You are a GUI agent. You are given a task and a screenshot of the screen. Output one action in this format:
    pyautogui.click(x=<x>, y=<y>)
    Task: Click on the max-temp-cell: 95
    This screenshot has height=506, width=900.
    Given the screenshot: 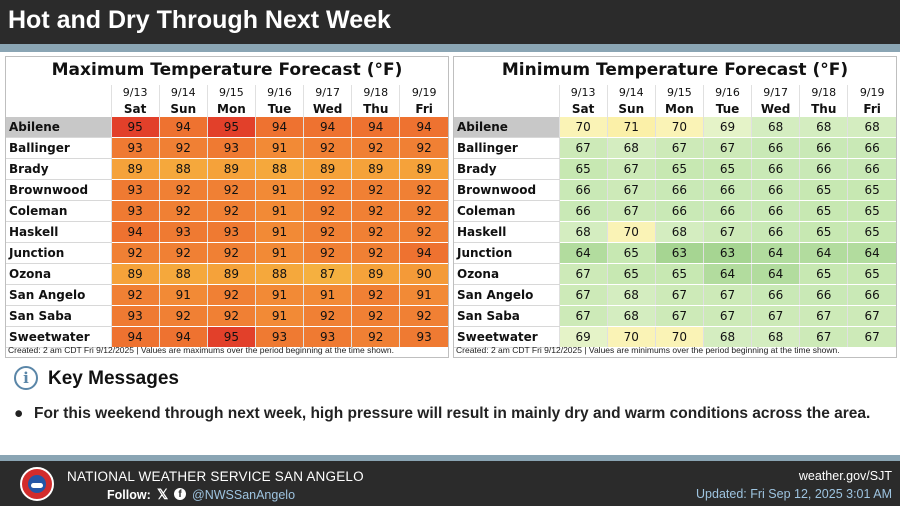 What is the action you would take?
    pyautogui.click(x=135, y=127)
    